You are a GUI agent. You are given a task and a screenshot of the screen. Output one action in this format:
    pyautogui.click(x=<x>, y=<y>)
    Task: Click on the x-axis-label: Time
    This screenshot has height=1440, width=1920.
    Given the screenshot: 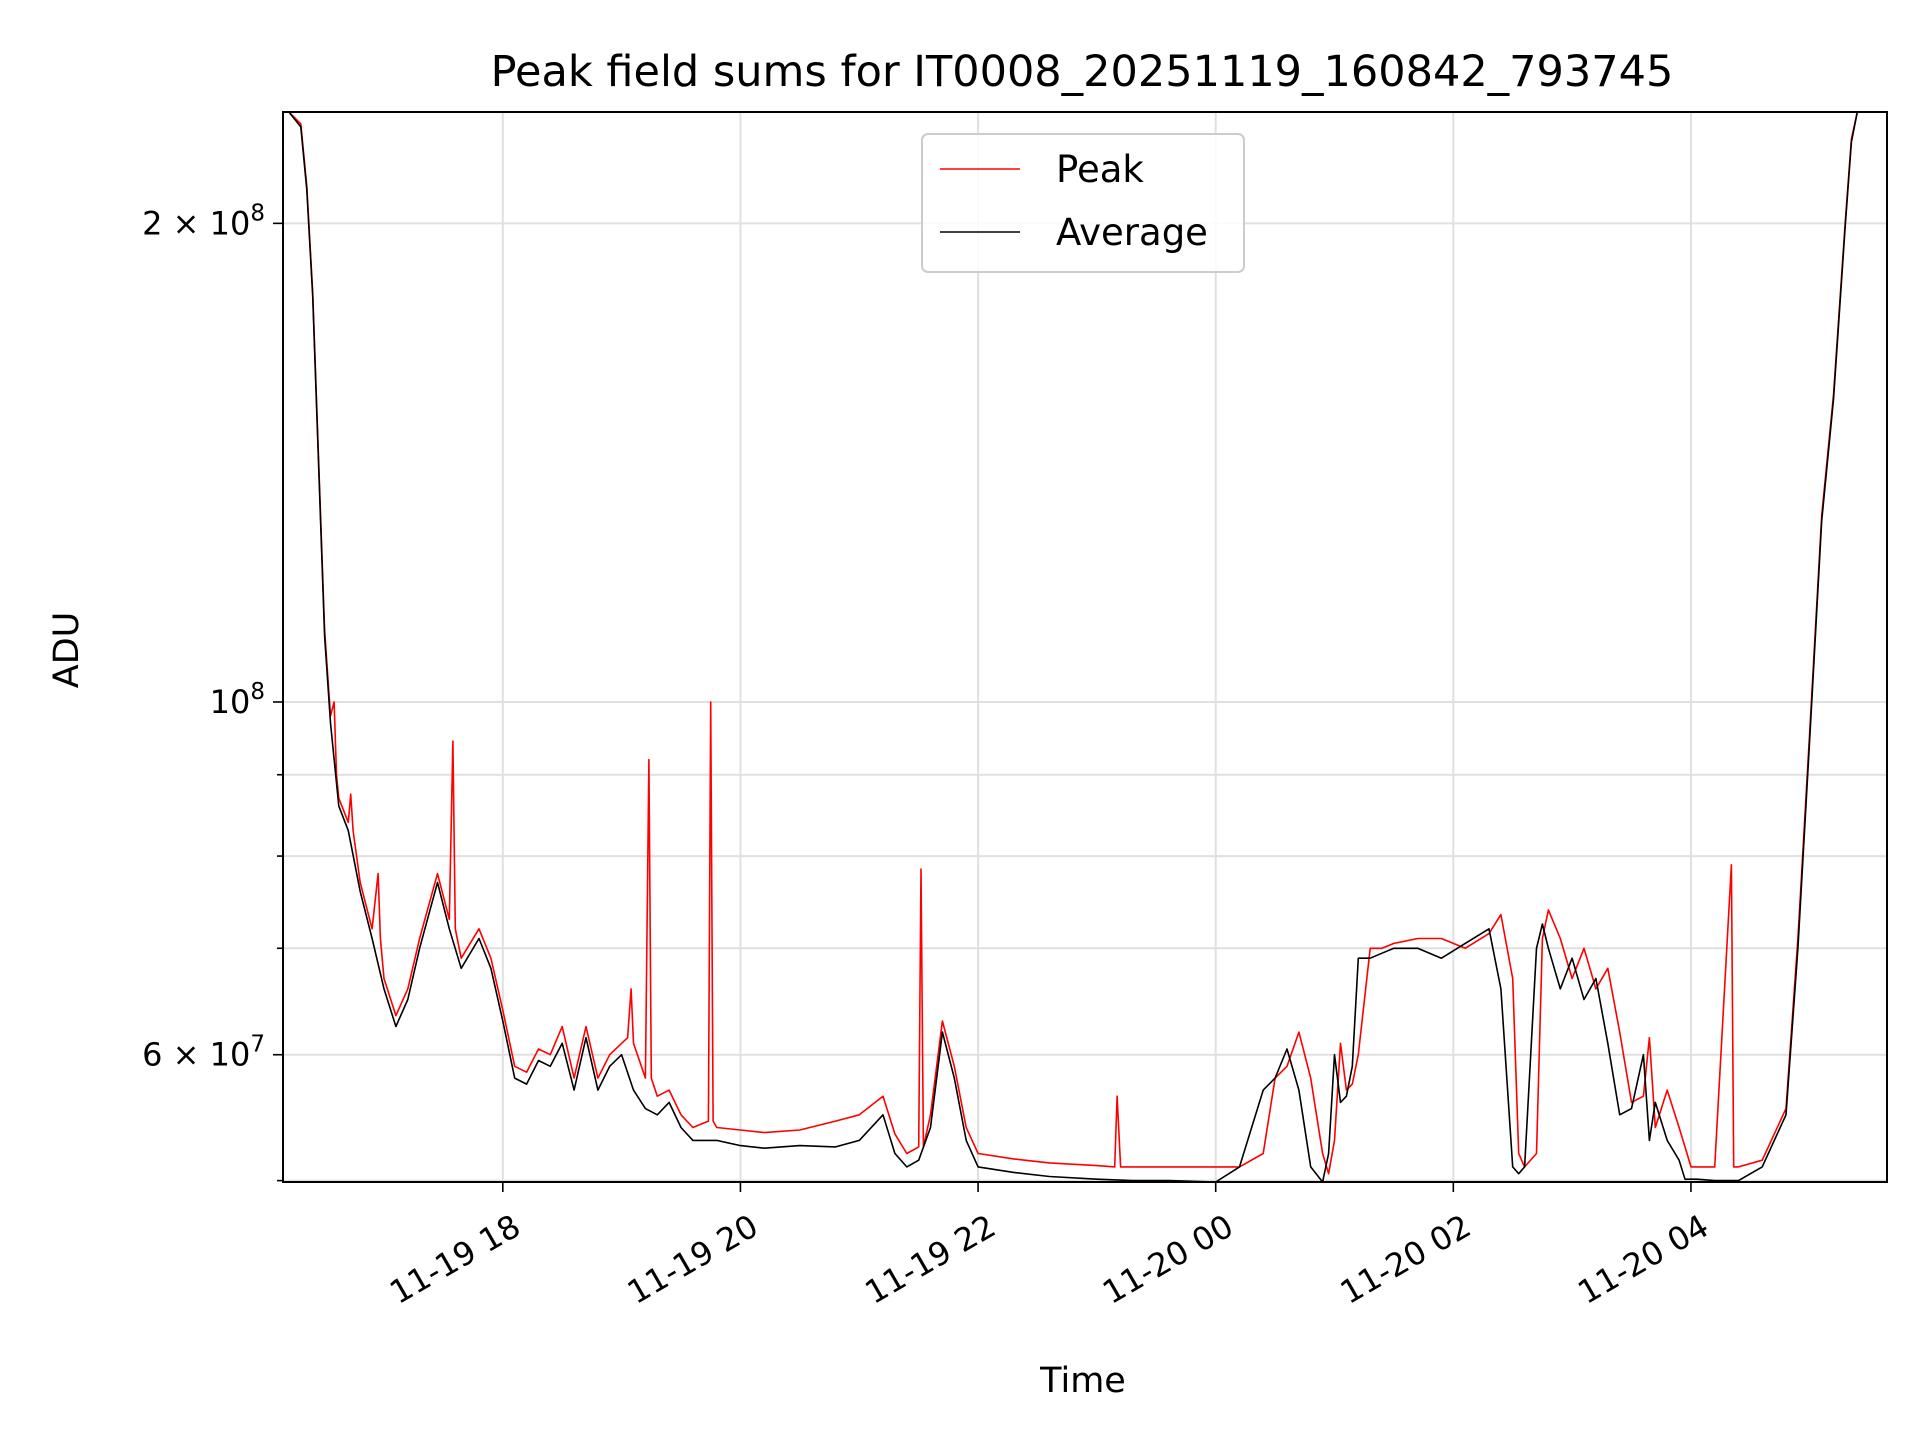 What is the action you would take?
    pyautogui.click(x=1082, y=1381)
    